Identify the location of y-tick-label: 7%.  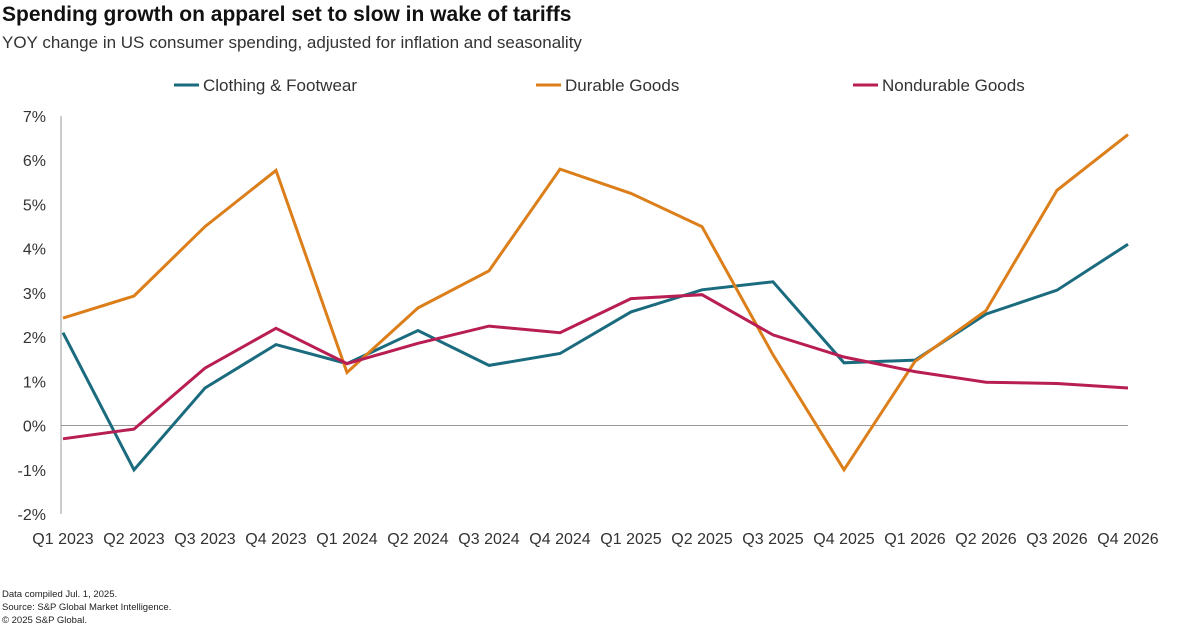
(34, 117).